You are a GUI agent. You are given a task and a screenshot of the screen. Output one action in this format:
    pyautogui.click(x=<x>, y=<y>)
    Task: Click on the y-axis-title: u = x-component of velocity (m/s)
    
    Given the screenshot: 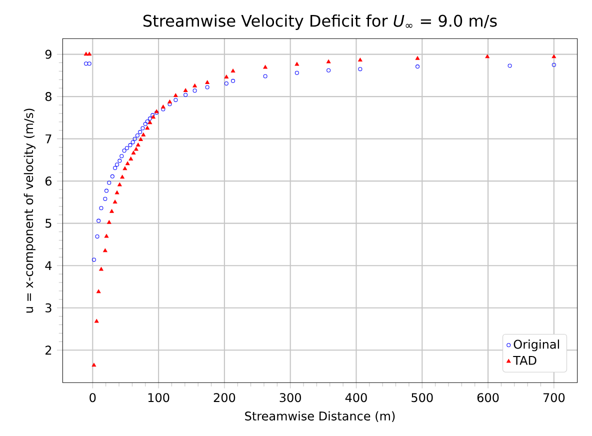 What is the action you would take?
    pyautogui.click(x=30, y=210)
    